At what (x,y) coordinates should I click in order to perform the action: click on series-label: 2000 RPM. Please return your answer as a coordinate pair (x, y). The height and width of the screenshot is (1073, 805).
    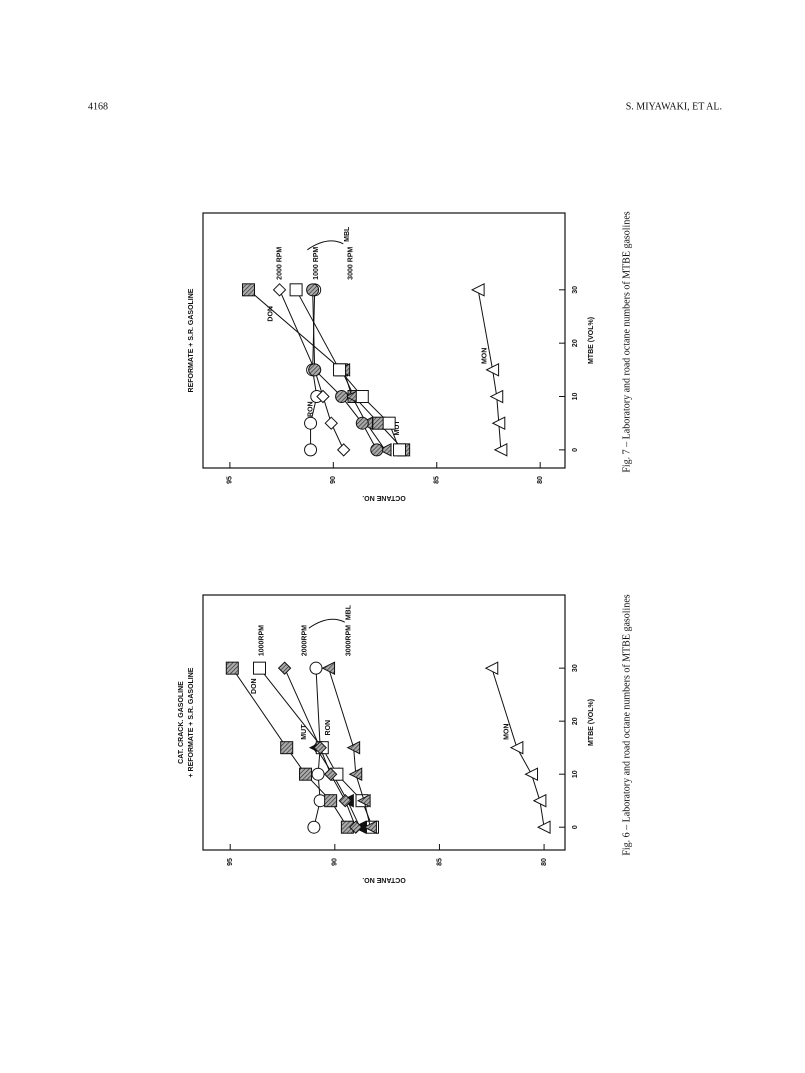
    Looking at the image, I should click on (279, 263).